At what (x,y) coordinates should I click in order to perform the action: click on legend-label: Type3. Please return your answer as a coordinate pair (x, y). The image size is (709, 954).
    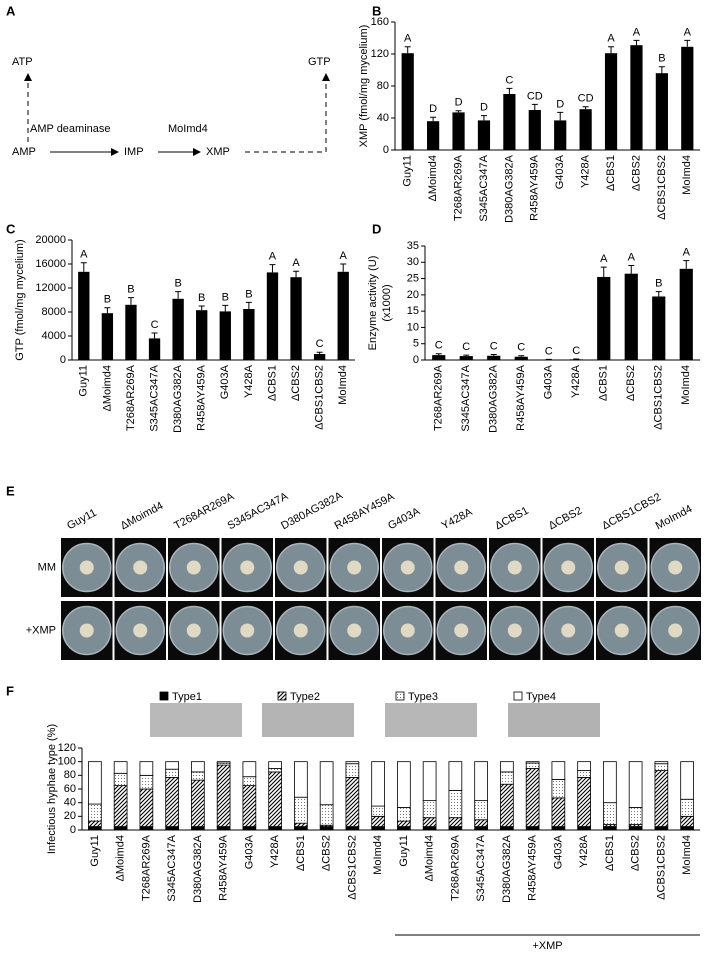
    Looking at the image, I should click on (423, 697).